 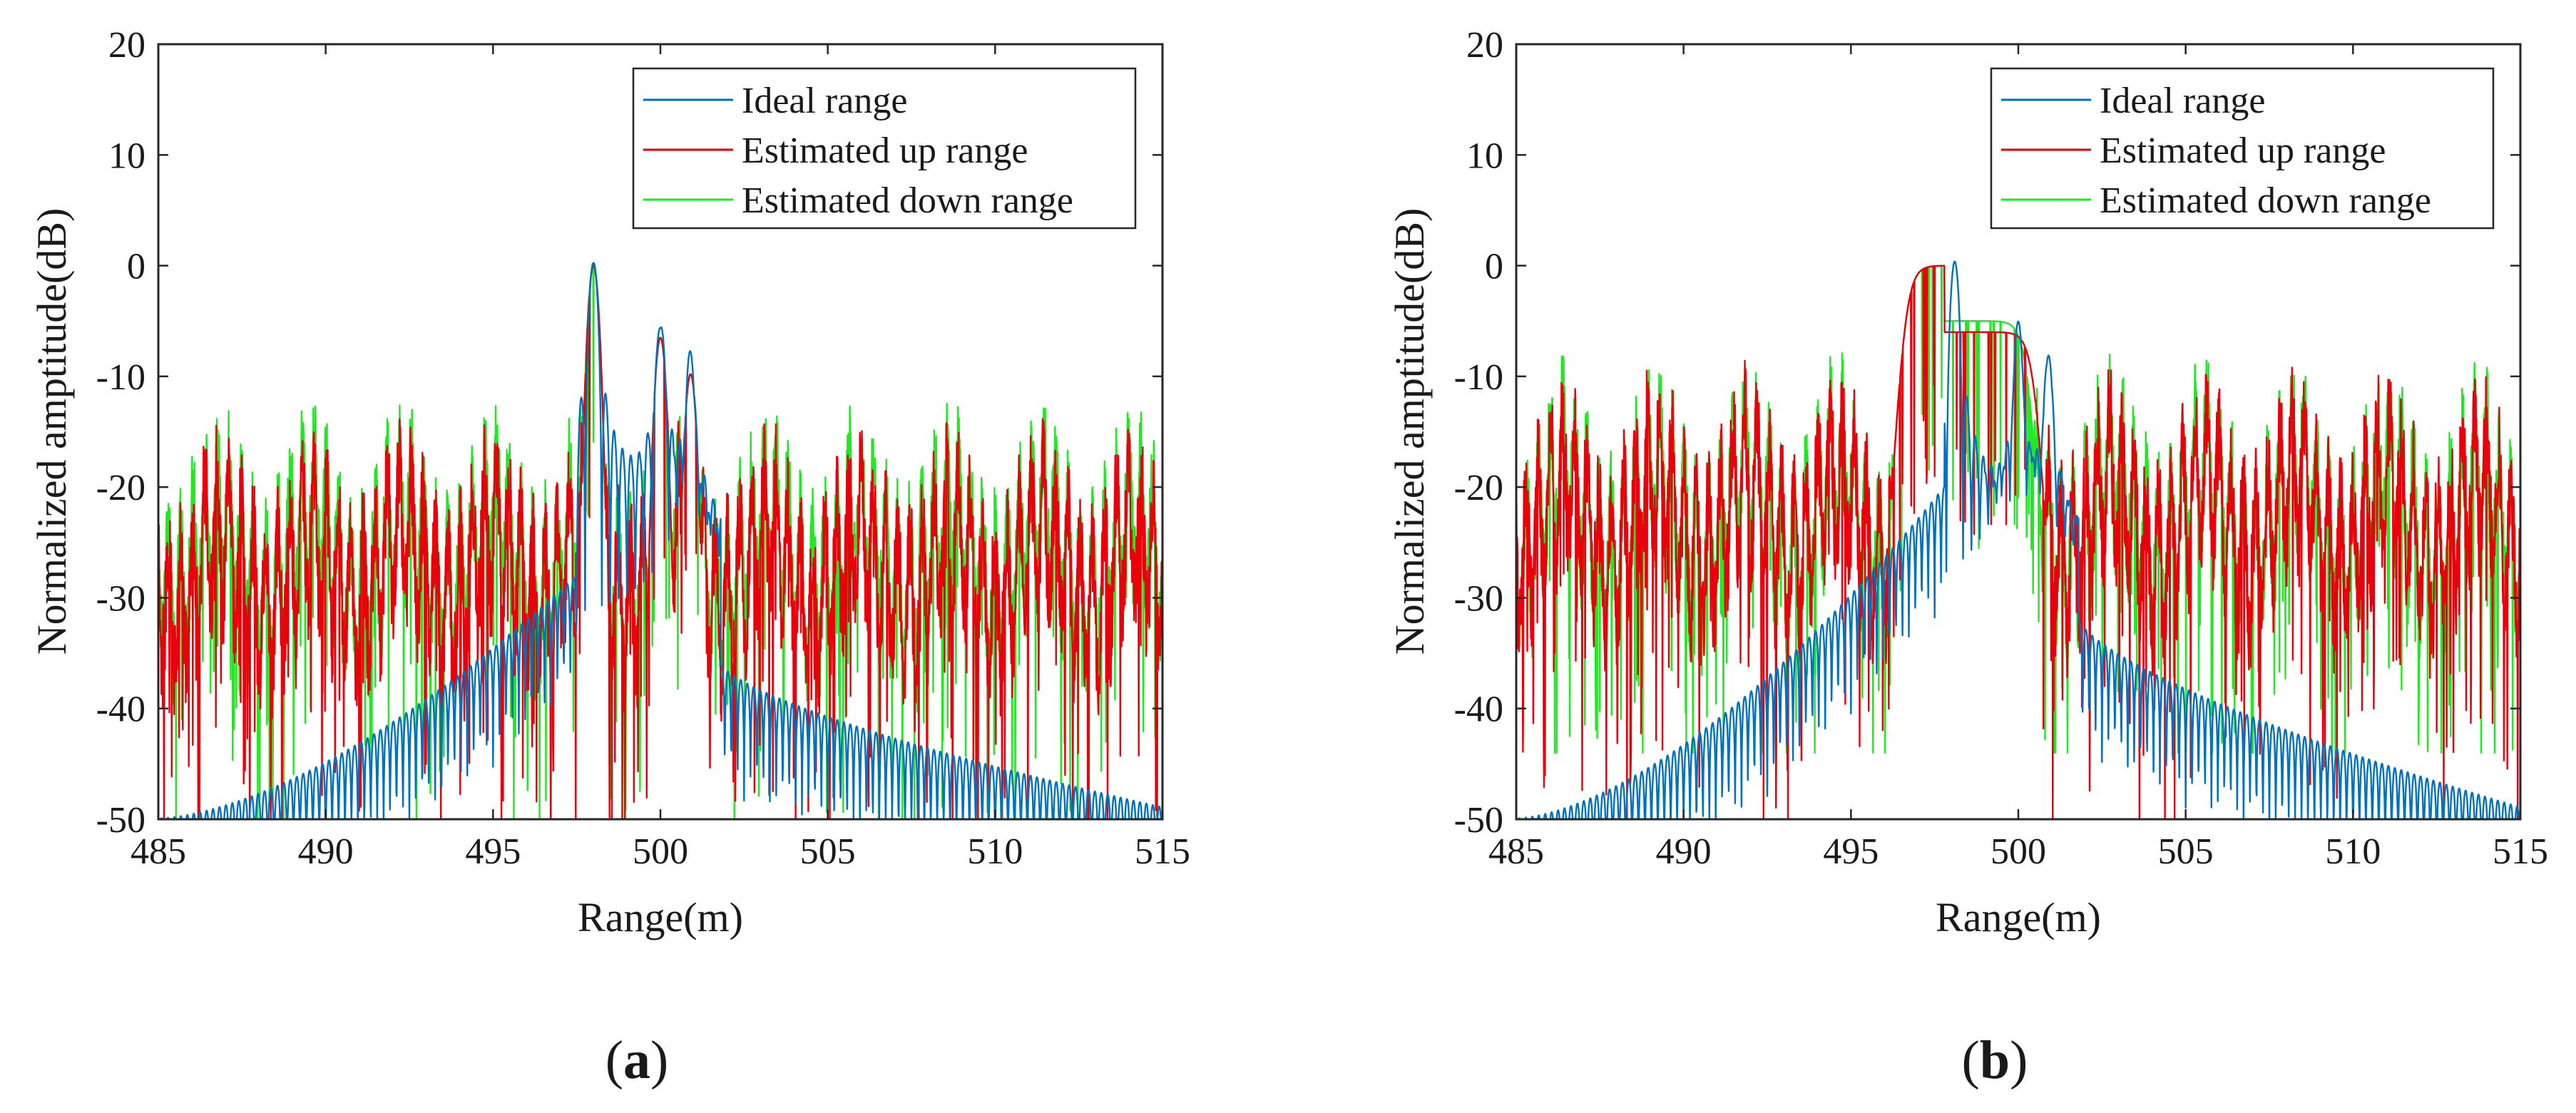 What do you see at coordinates (907, 200) in the screenshot?
I see `legend-label-down-a: Estimated down range` at bounding box center [907, 200].